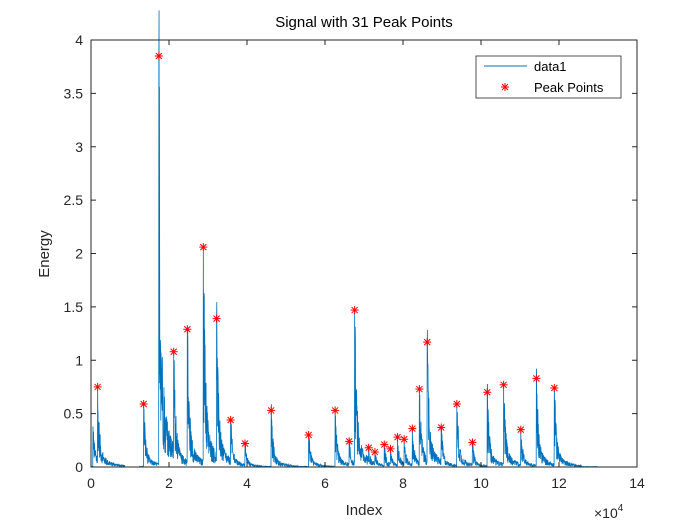  What do you see at coordinates (74, 414) in the screenshot?
I see `y-tick-label: 0.5` at bounding box center [74, 414].